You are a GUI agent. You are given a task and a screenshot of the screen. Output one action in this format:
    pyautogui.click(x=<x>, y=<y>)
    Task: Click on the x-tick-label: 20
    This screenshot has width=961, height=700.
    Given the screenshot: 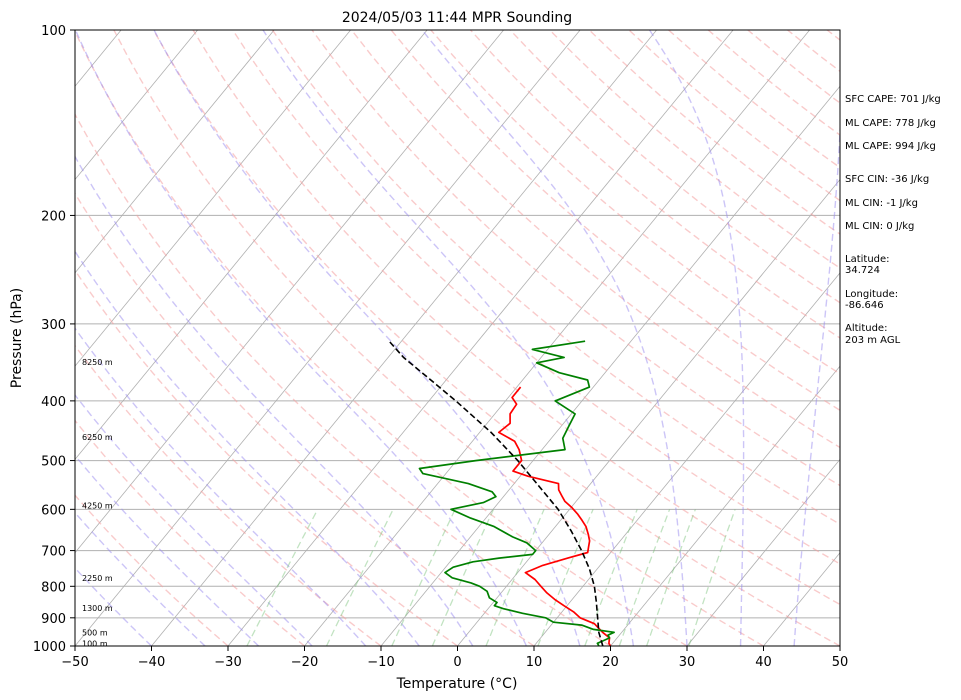 What is the action you would take?
    pyautogui.click(x=610, y=662)
    